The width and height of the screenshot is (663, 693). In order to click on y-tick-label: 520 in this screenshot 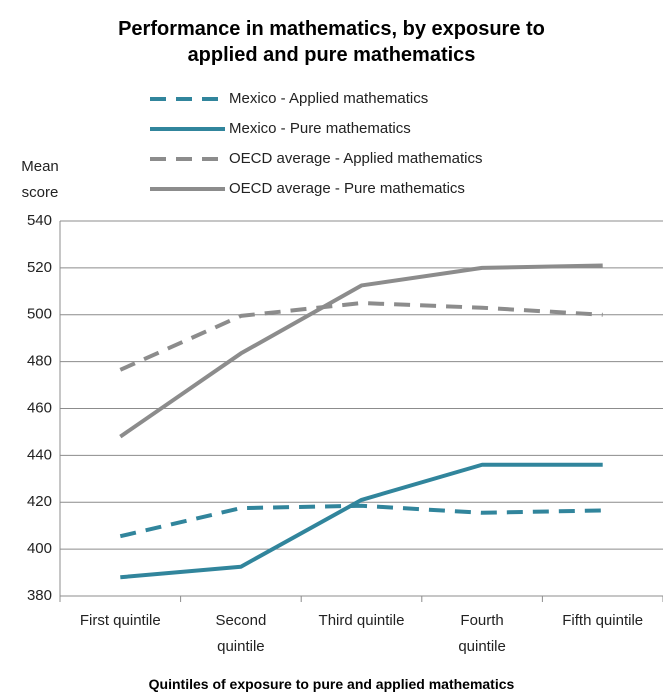, I will do `click(39, 267)`.